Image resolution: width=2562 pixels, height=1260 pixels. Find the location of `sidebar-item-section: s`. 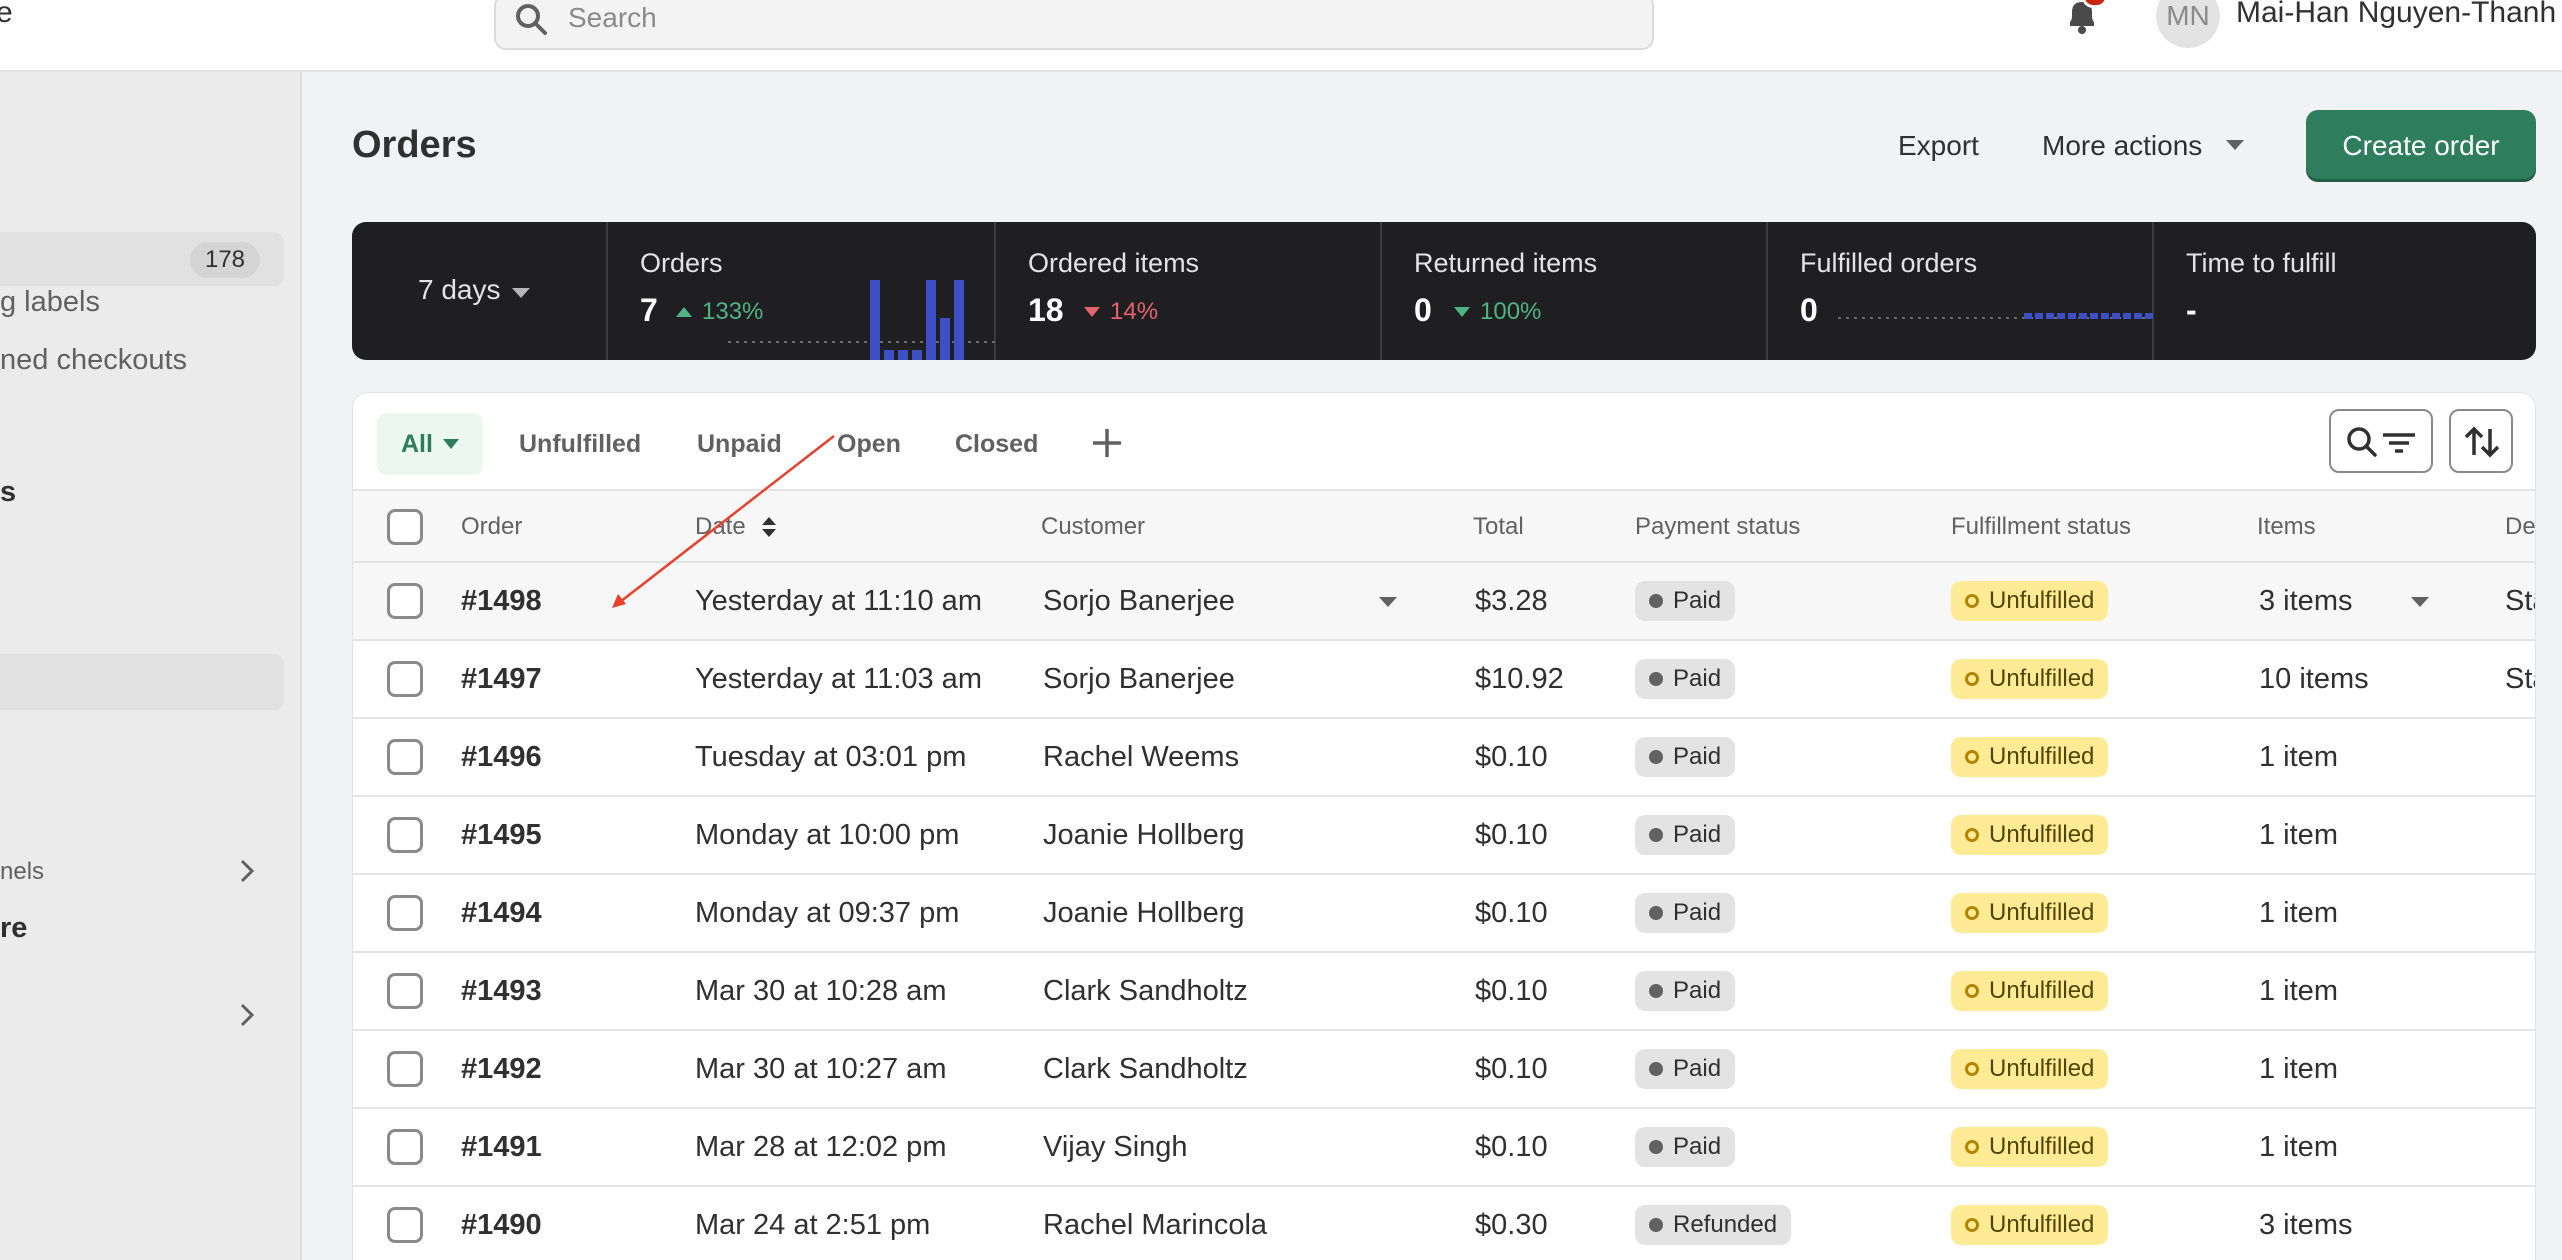

sidebar-item-section: s is located at coordinates (8, 492).